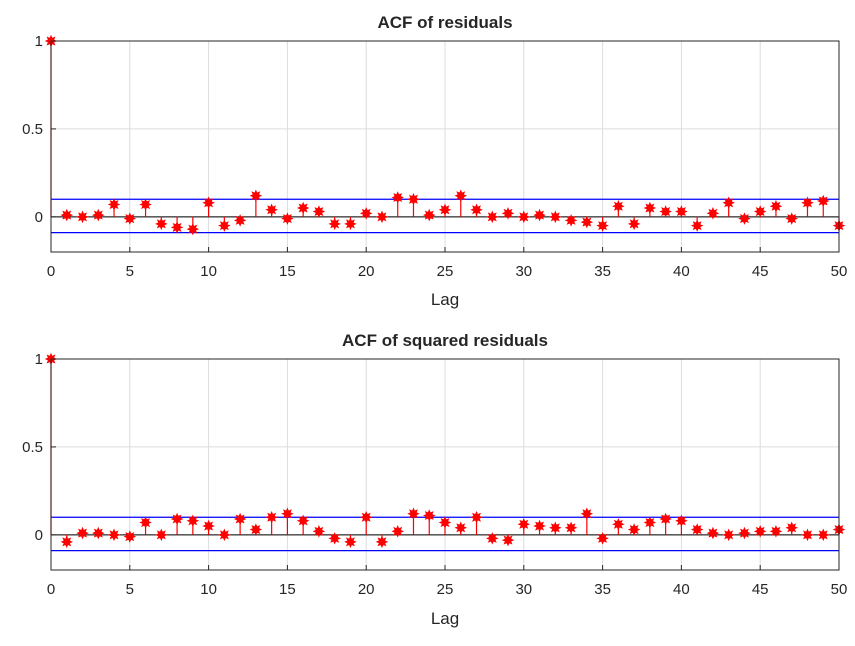 The width and height of the screenshot is (855, 646). Describe the element at coordinates (39, 359) in the screenshot. I see `y-tick-label: 1` at that location.